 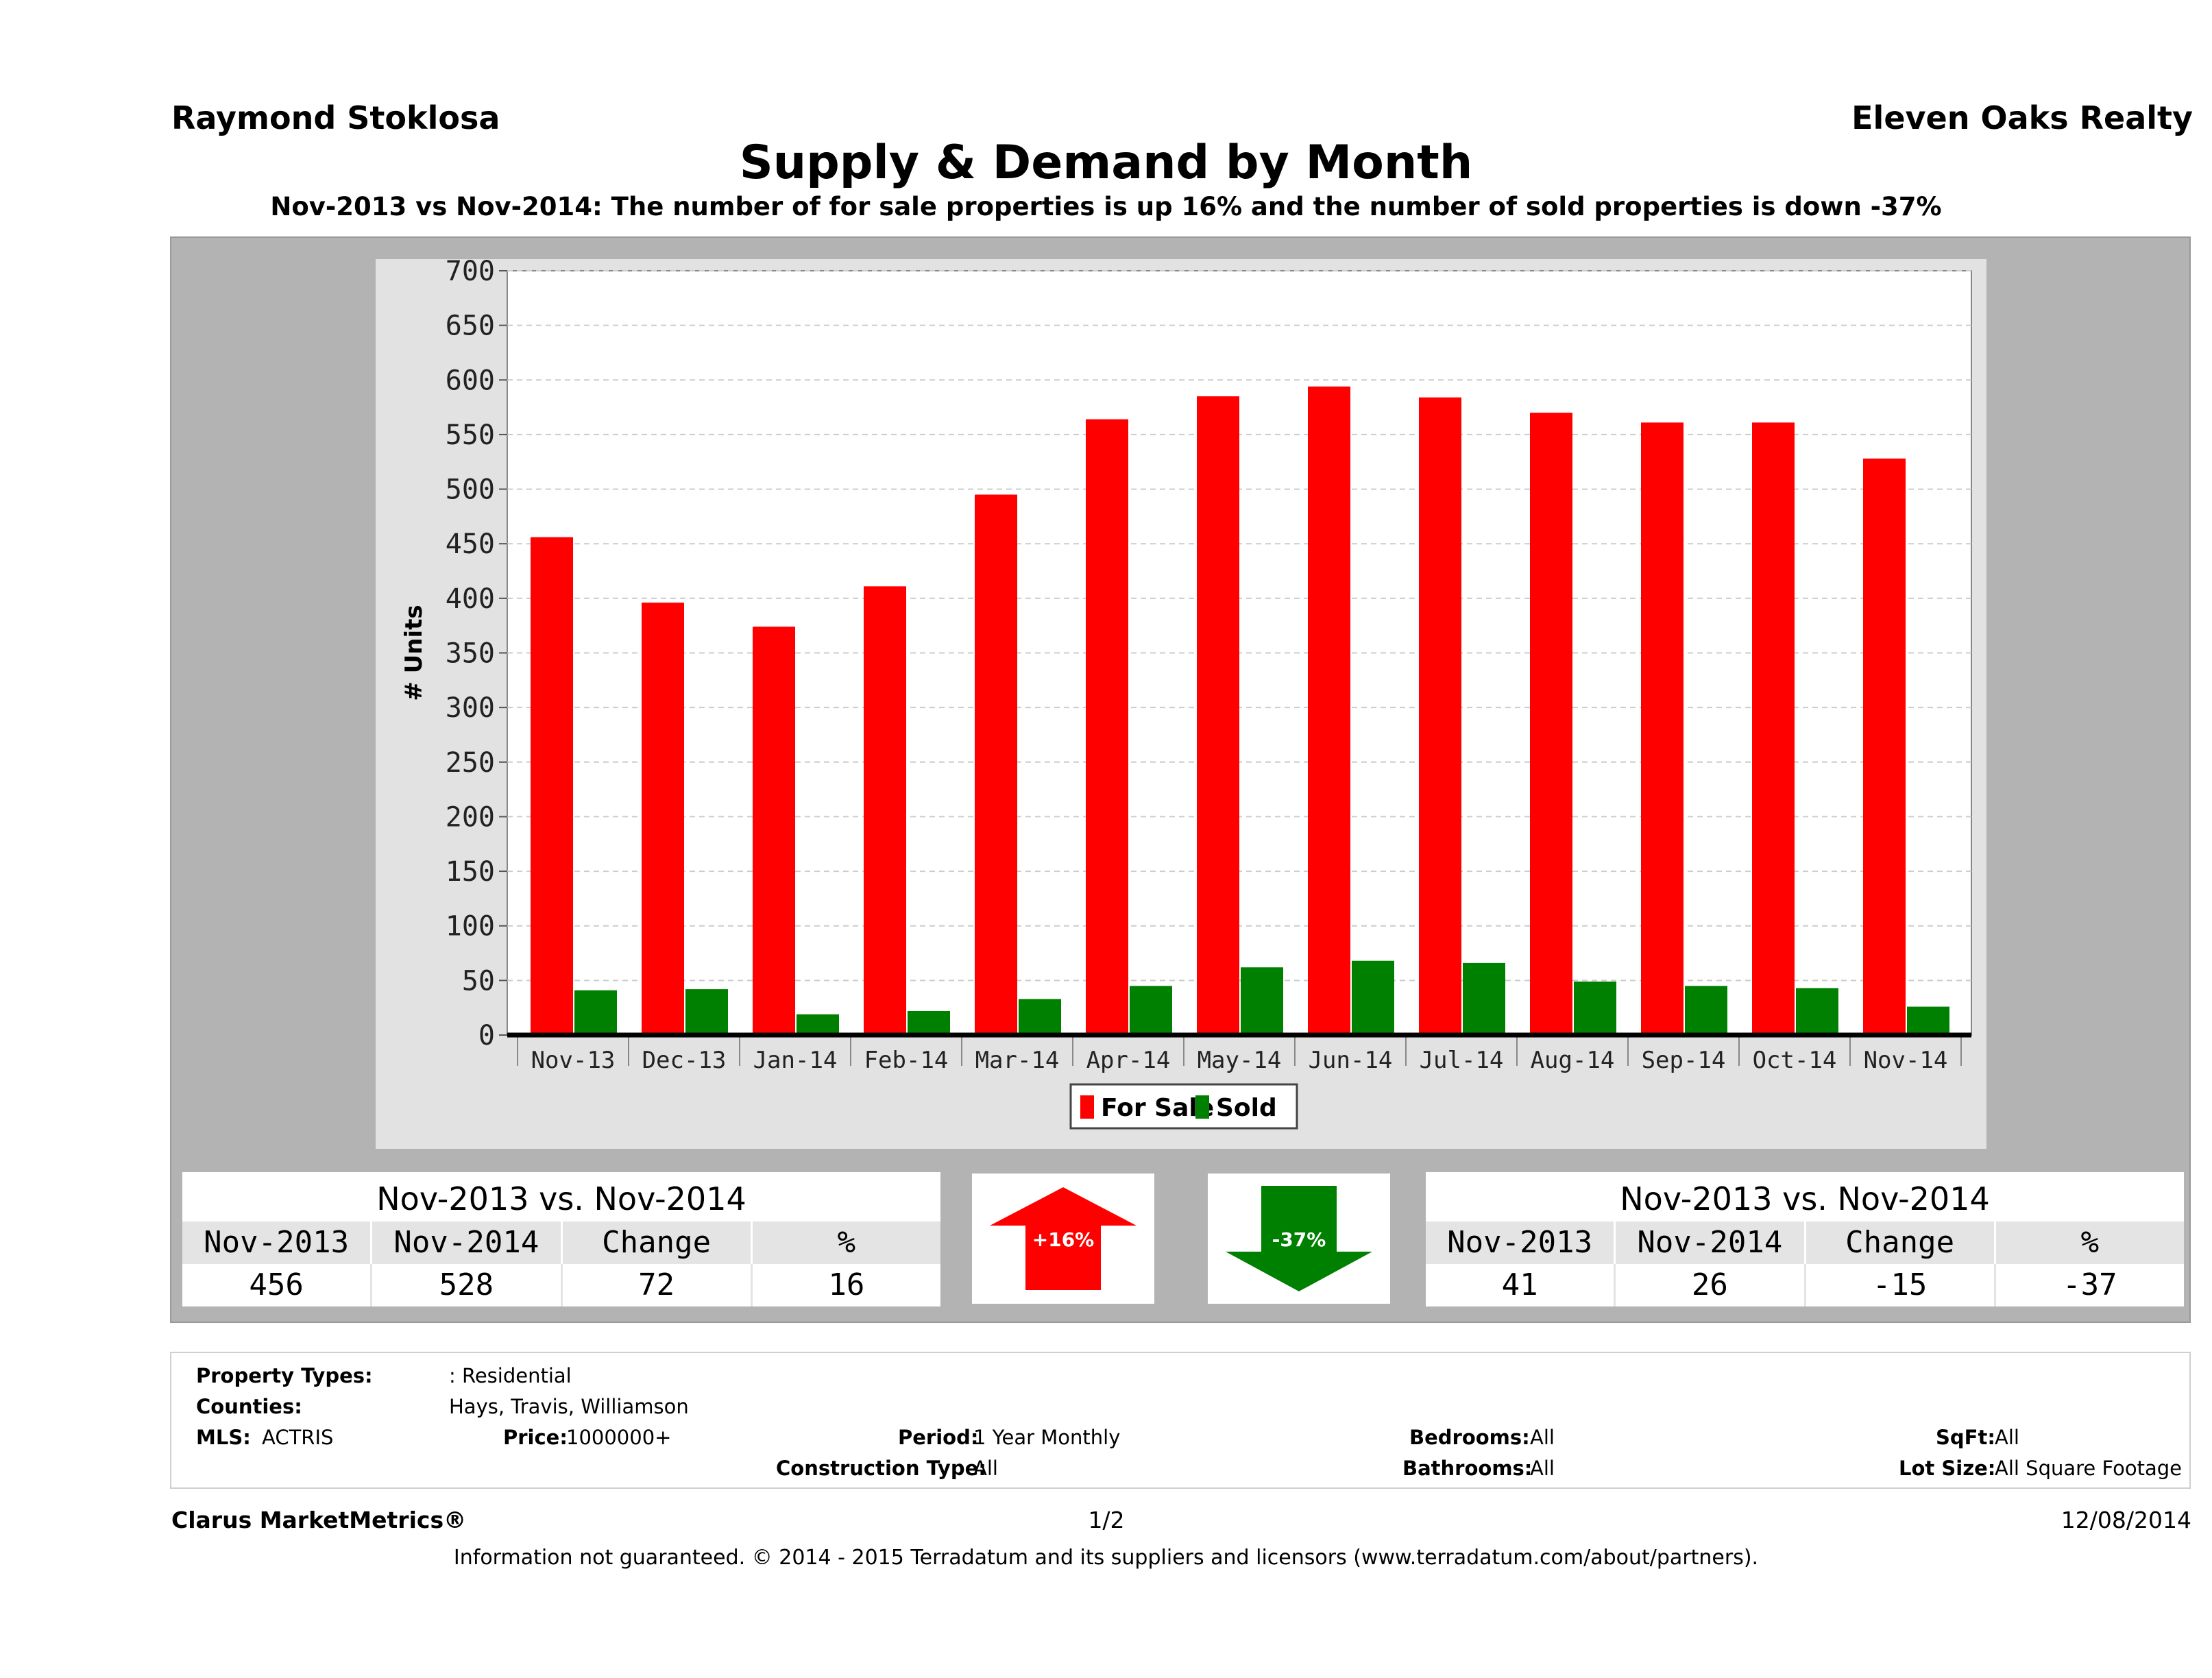 What do you see at coordinates (470, 708) in the screenshot?
I see `y-tick-label: 300` at bounding box center [470, 708].